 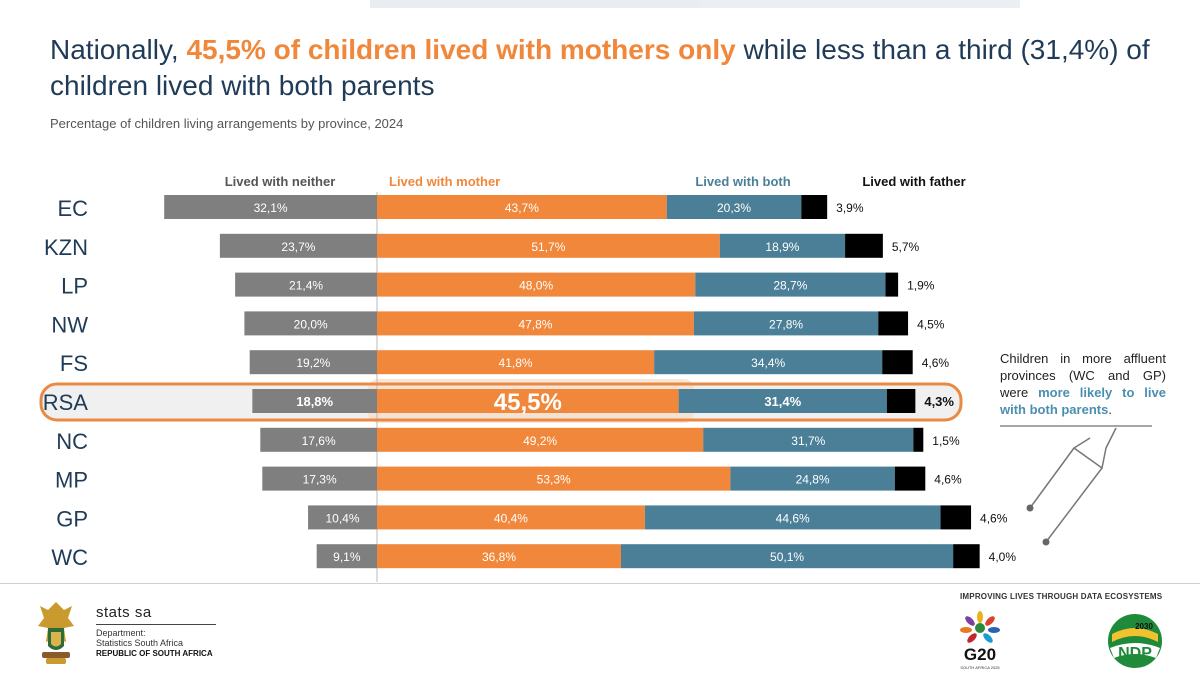 I want to click on bar-both-WC, so click(x=787, y=556).